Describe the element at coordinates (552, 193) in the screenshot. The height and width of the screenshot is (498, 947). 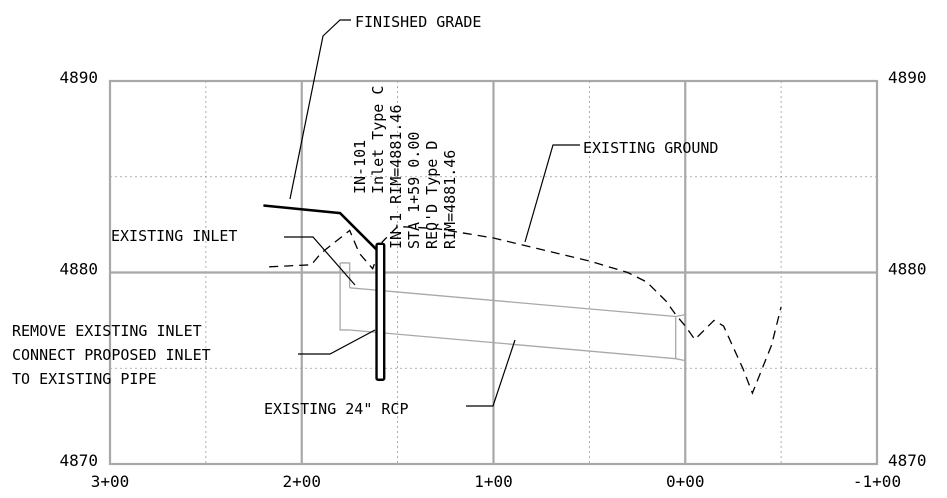
I see `existing-ground-leader` at that location.